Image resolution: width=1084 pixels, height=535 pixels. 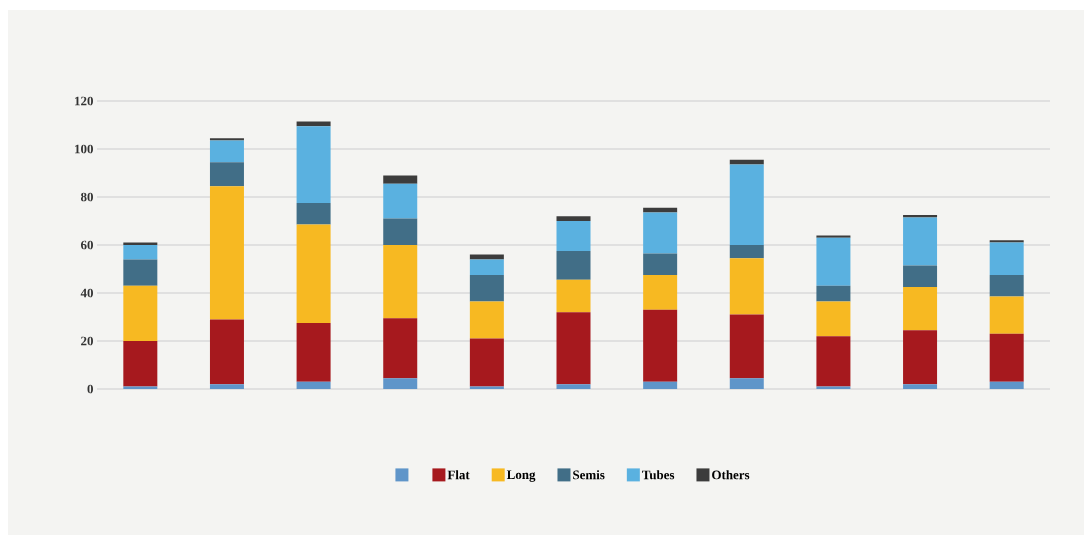 What do you see at coordinates (84, 101) in the screenshot?
I see `y-tick-label: 120` at bounding box center [84, 101].